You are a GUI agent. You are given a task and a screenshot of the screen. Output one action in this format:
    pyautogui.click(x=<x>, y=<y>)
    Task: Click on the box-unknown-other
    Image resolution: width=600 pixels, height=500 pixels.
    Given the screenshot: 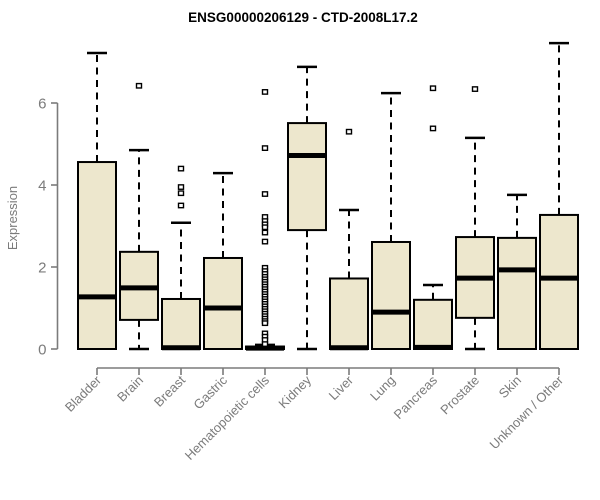 What is the action you would take?
    pyautogui.click(x=559, y=281)
    